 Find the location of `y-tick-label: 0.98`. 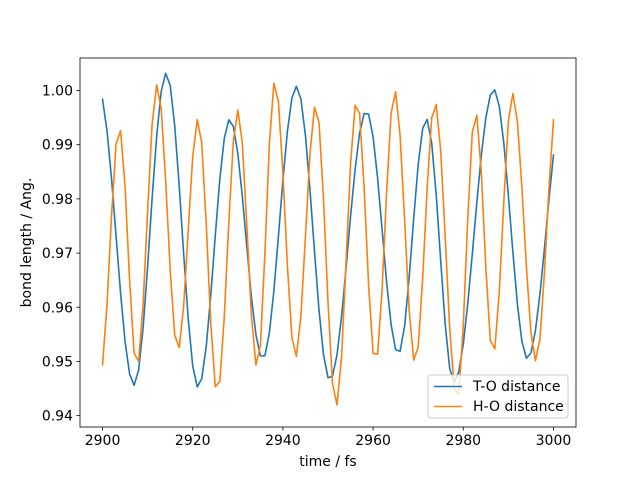

y-tick-label: 0.98 is located at coordinates (57, 200).